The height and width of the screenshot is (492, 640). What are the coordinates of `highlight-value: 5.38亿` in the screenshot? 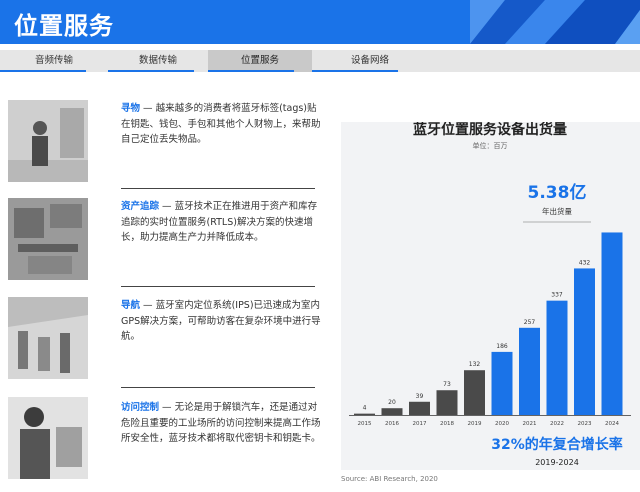 It's located at (557, 192).